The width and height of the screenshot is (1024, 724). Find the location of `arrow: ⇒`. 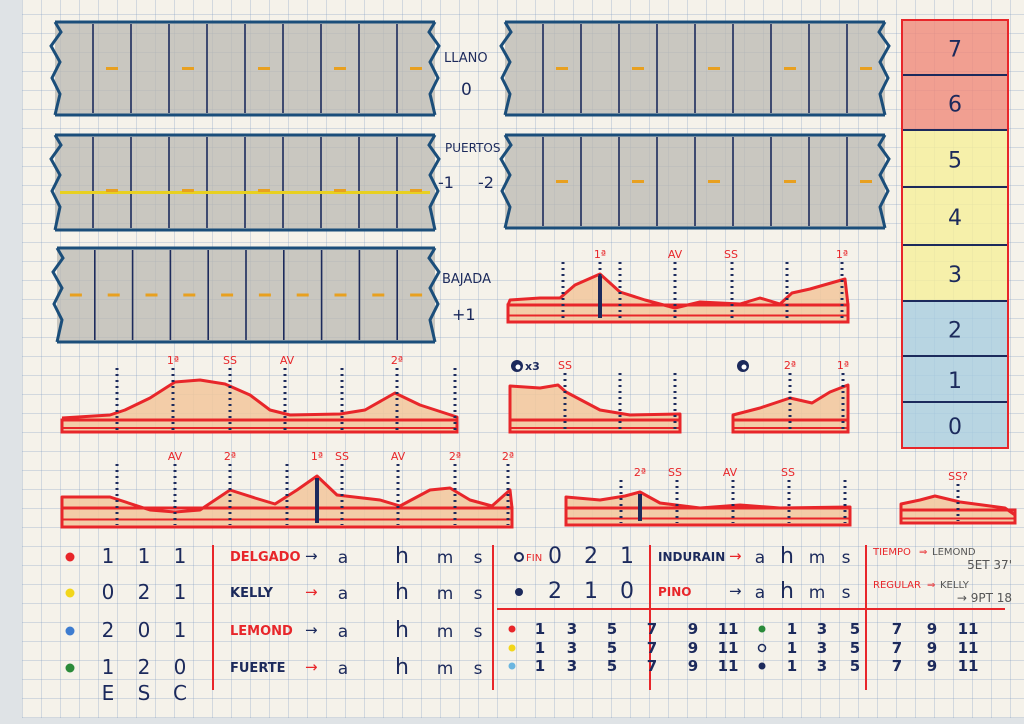

arrow: ⇒ is located at coordinates (931, 585).